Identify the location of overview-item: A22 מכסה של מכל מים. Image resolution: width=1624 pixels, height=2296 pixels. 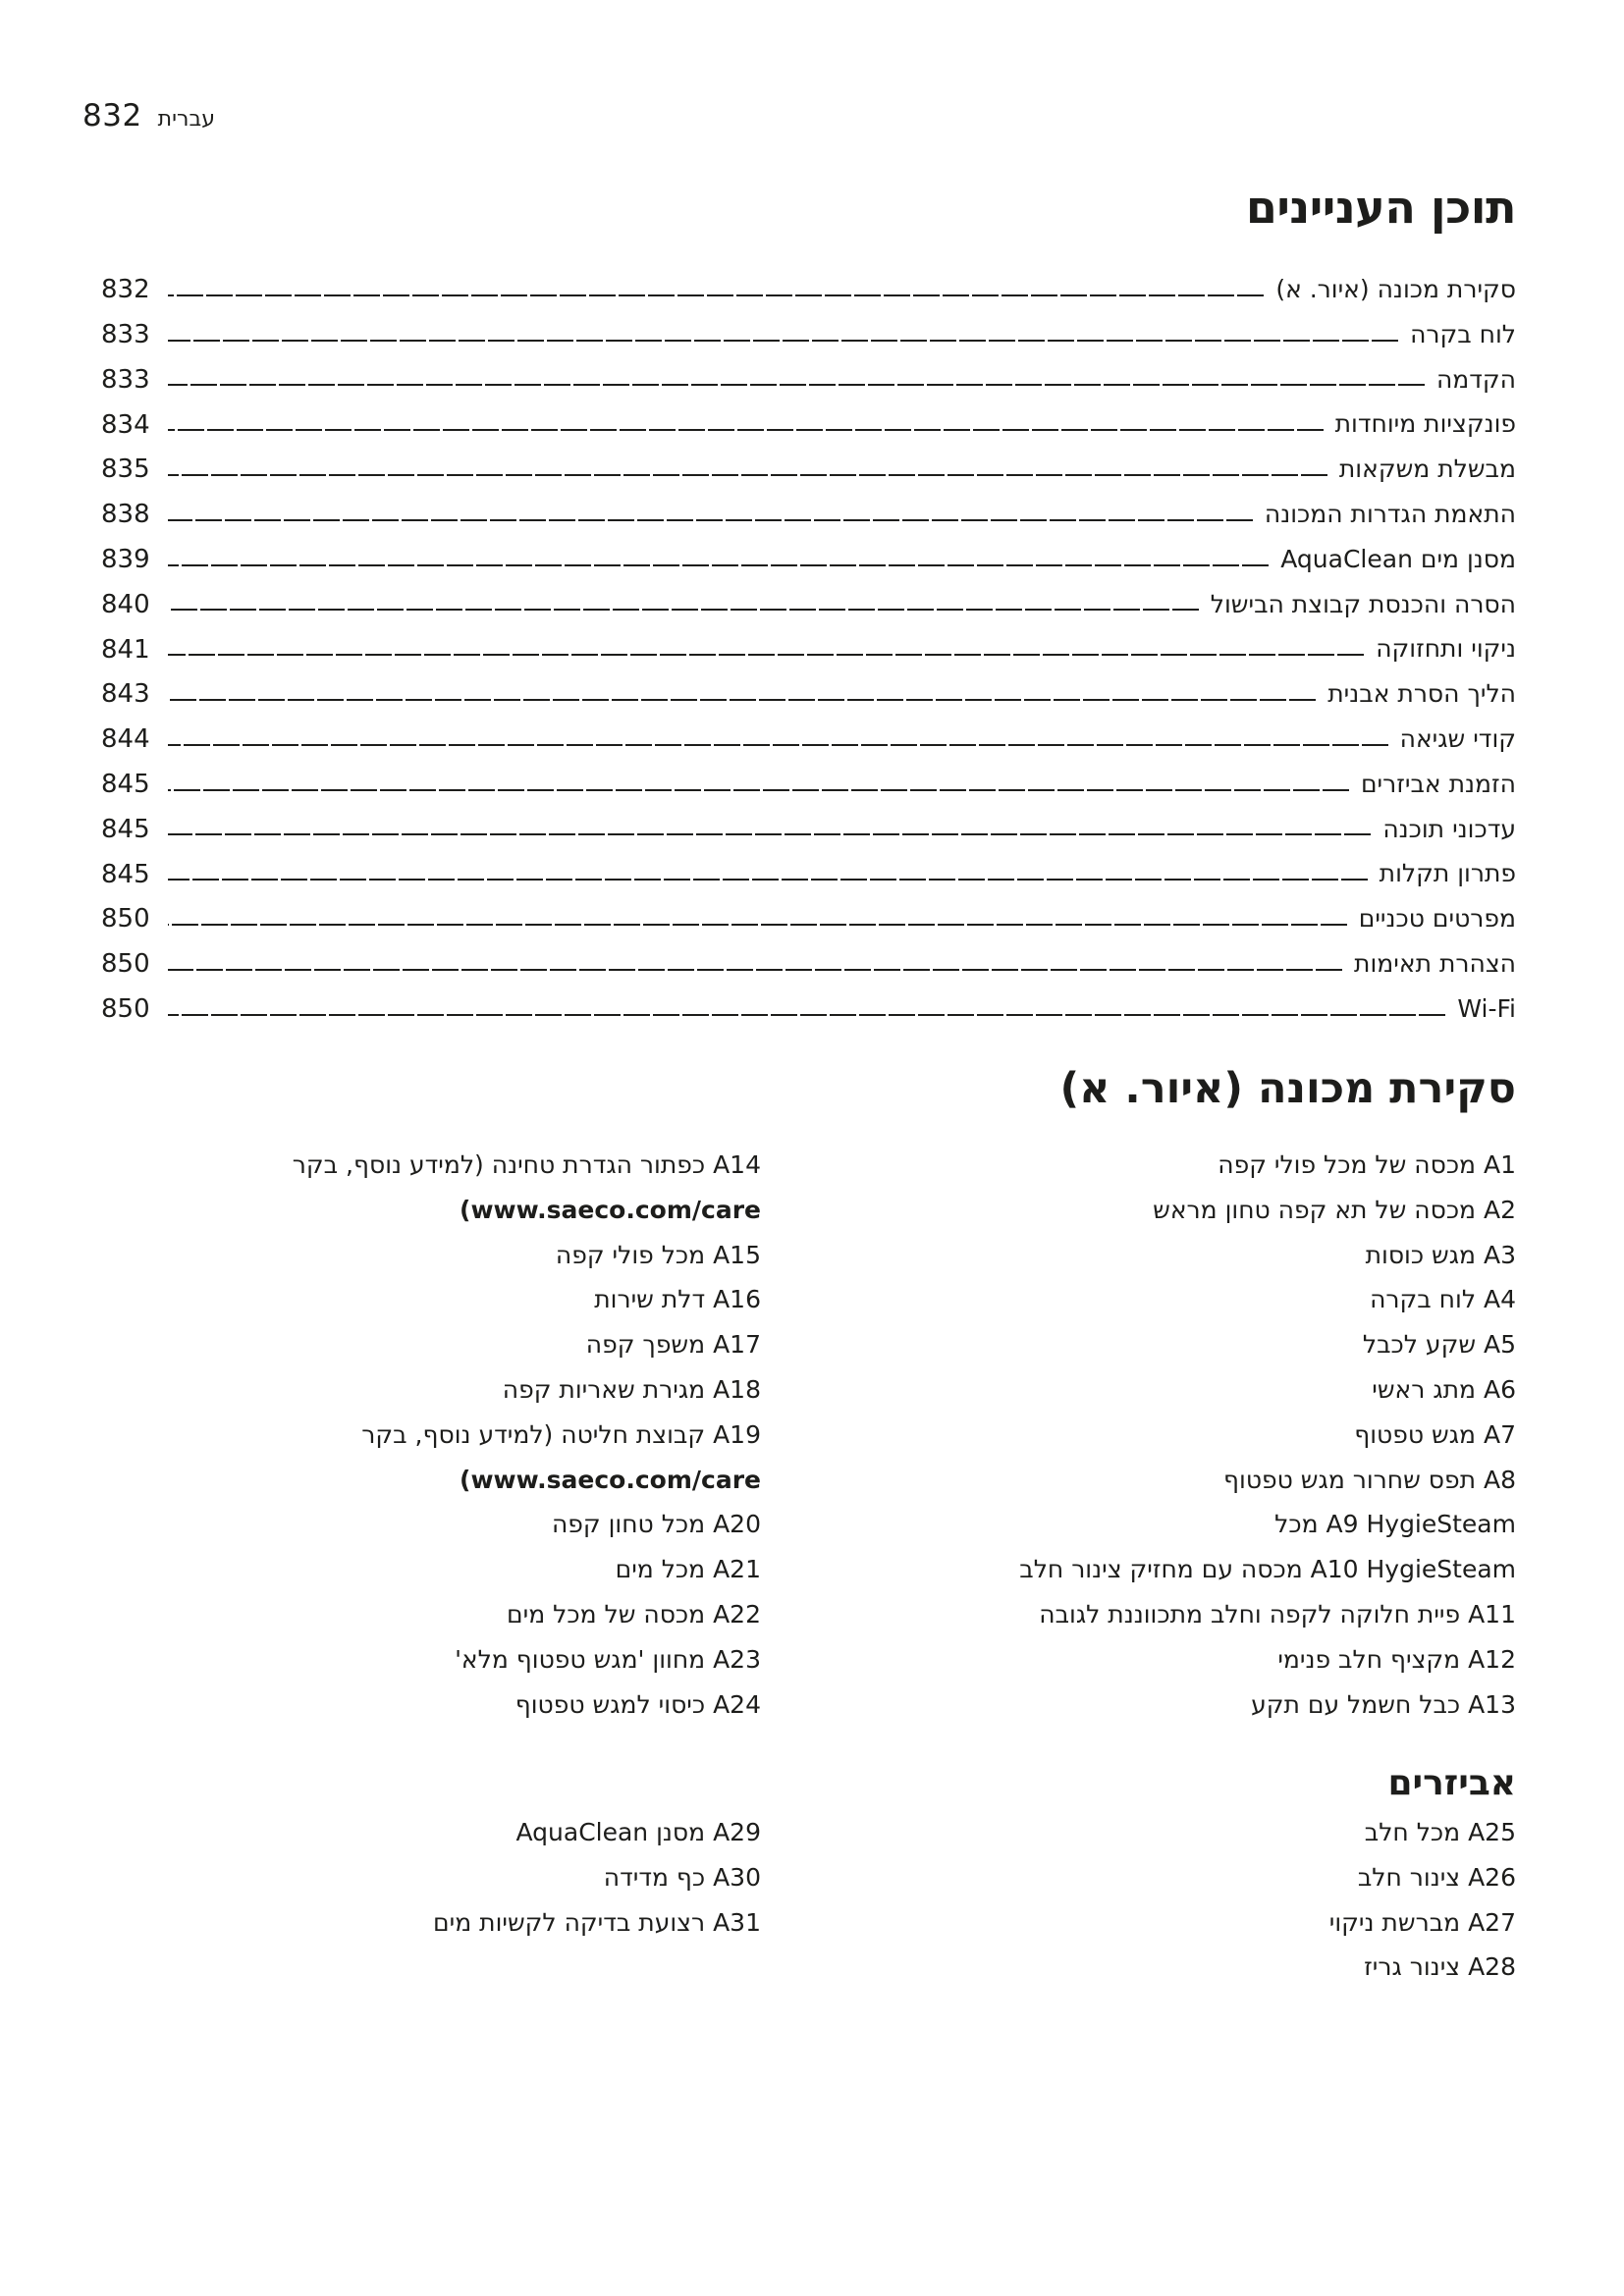
(634, 1614).